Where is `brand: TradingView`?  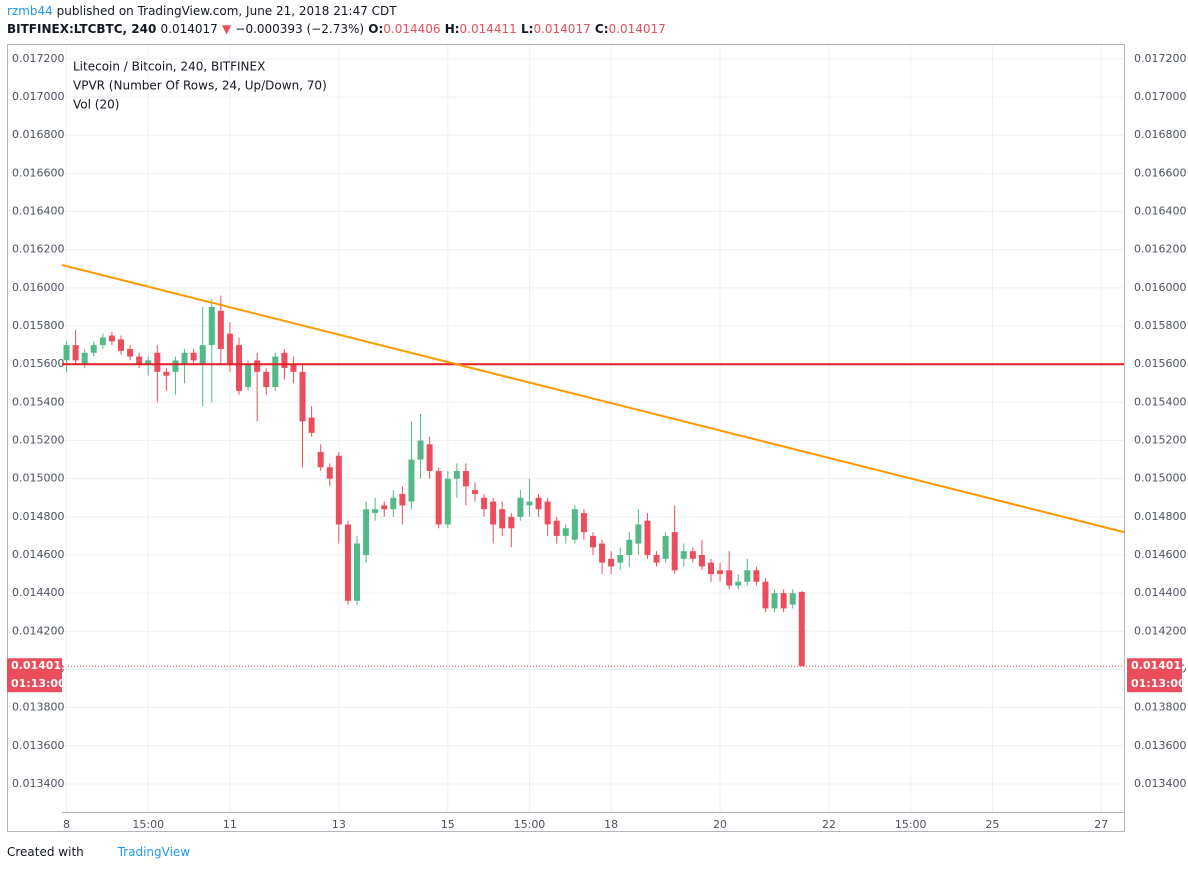
brand: TradingView is located at coordinates (154, 852).